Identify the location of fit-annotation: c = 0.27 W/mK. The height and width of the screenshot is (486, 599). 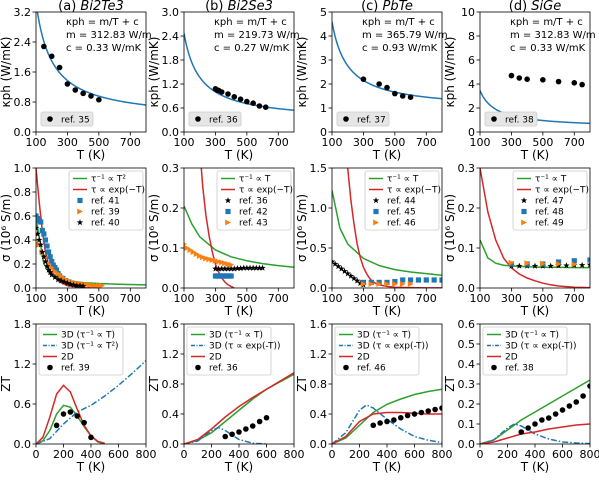
(252, 48).